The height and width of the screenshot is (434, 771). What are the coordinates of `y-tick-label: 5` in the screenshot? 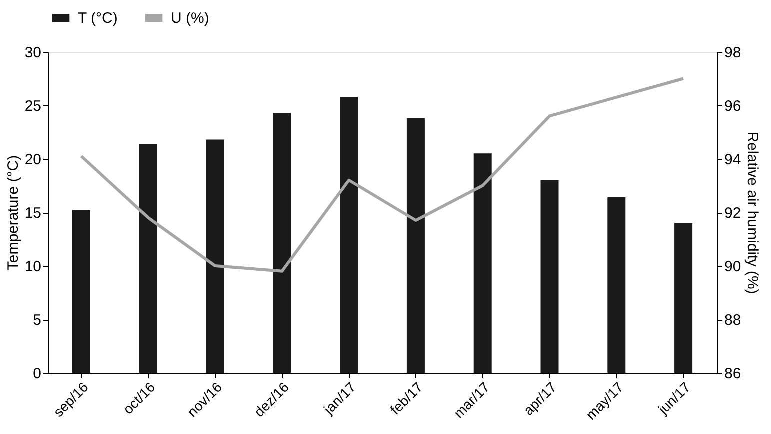 It's located at (37, 320).